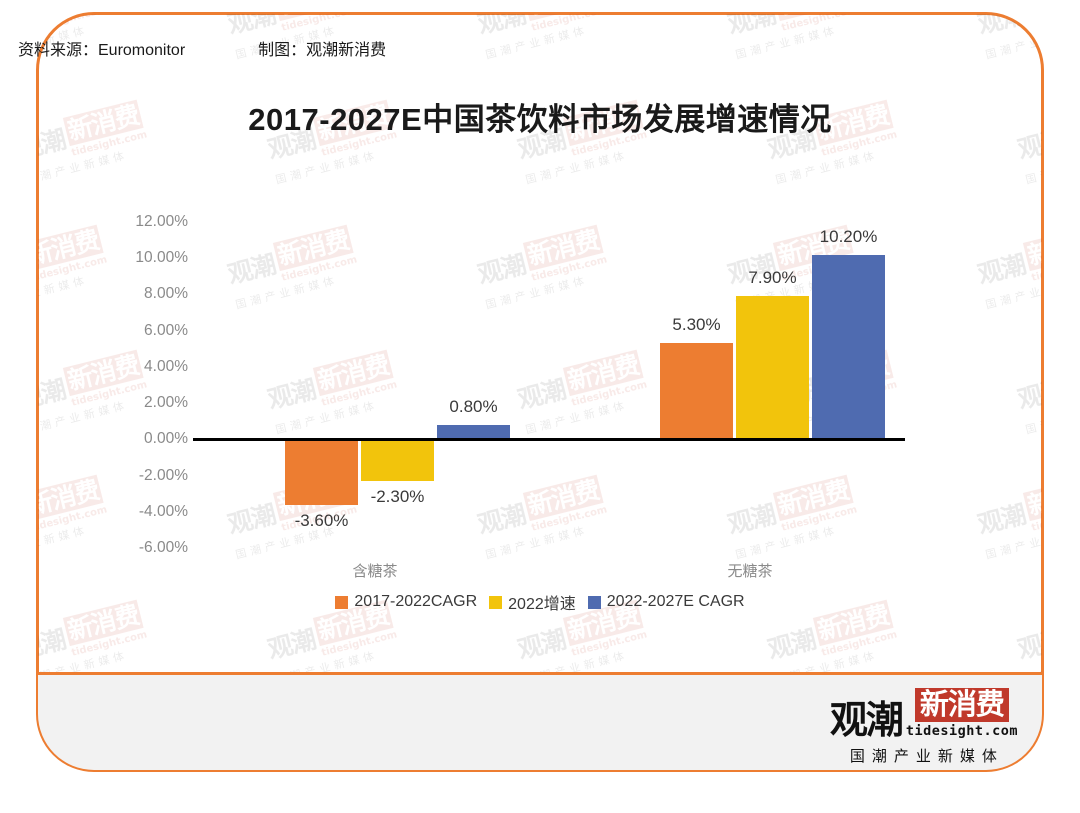 Image resolution: width=1080 pixels, height=813 pixels. Describe the element at coordinates (540, 722) in the screenshot. I see `footer-bar` at that location.